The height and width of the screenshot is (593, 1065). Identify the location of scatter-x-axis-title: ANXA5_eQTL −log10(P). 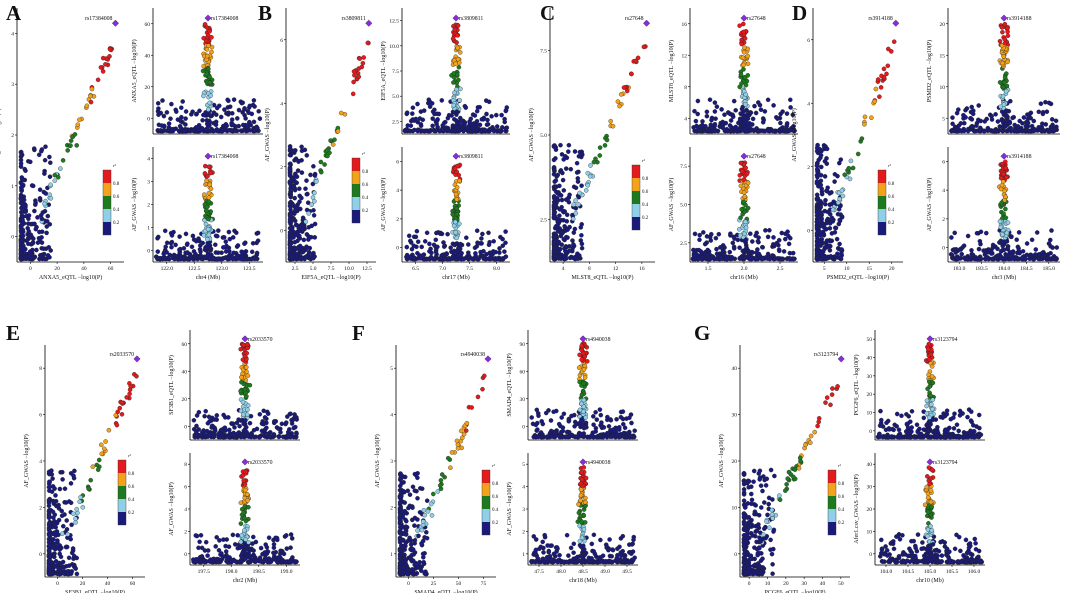
(70, 277).